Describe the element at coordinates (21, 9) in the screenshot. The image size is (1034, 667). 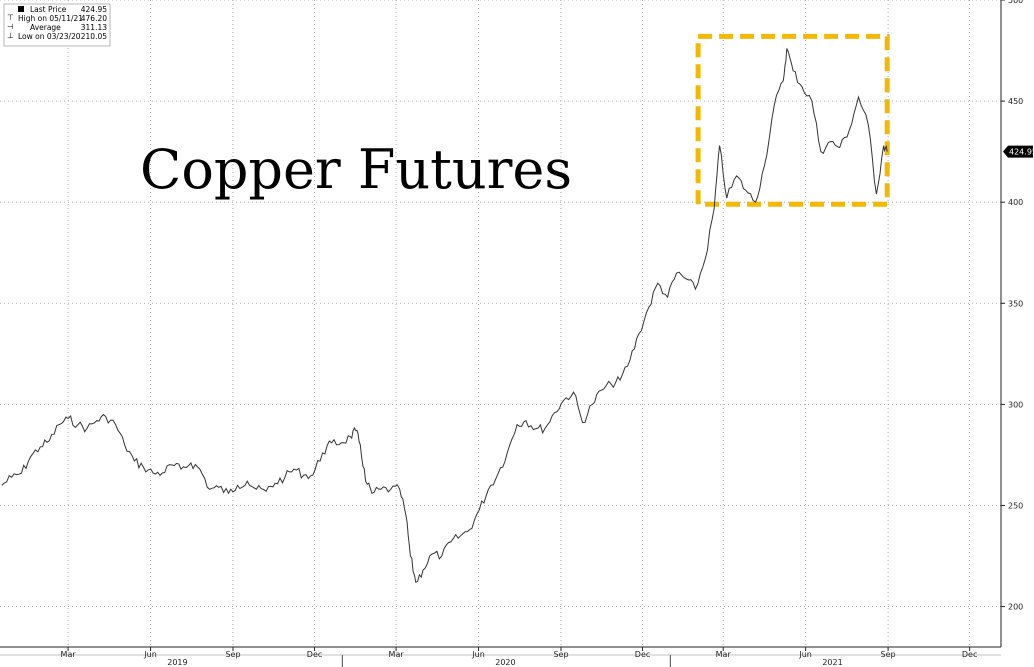
I see `legend-swatch-last-price` at that location.